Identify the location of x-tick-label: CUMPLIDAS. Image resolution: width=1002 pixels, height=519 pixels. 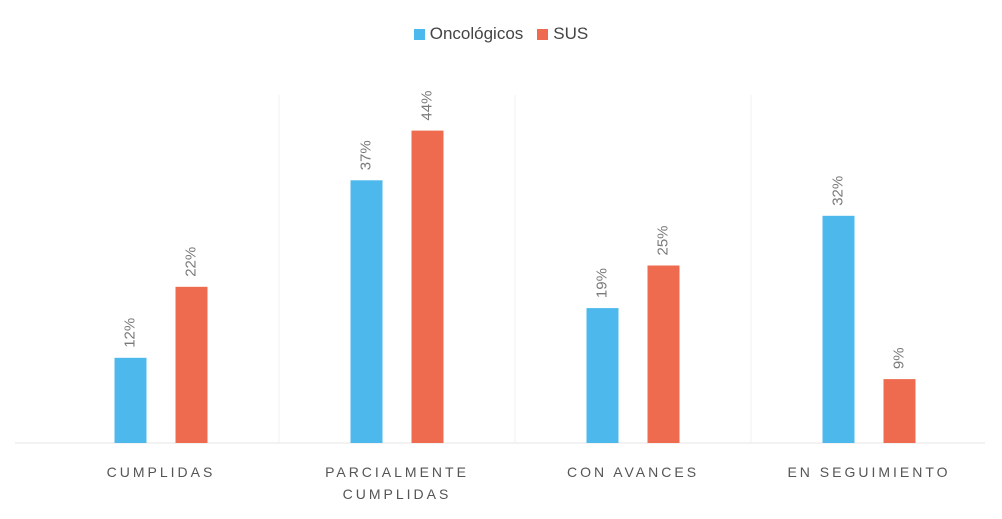
(161, 472).